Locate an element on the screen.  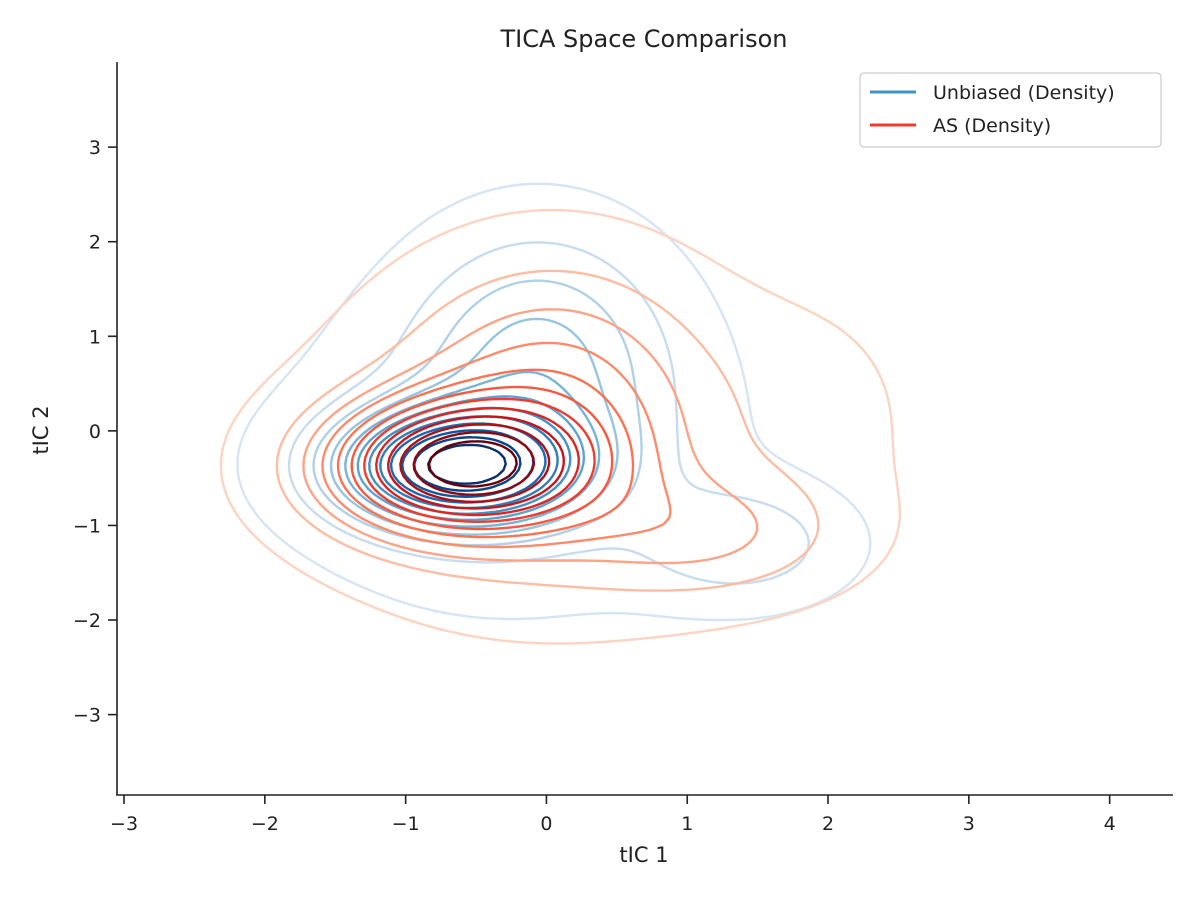
x-tick-label: −1 is located at coordinates (406, 824).